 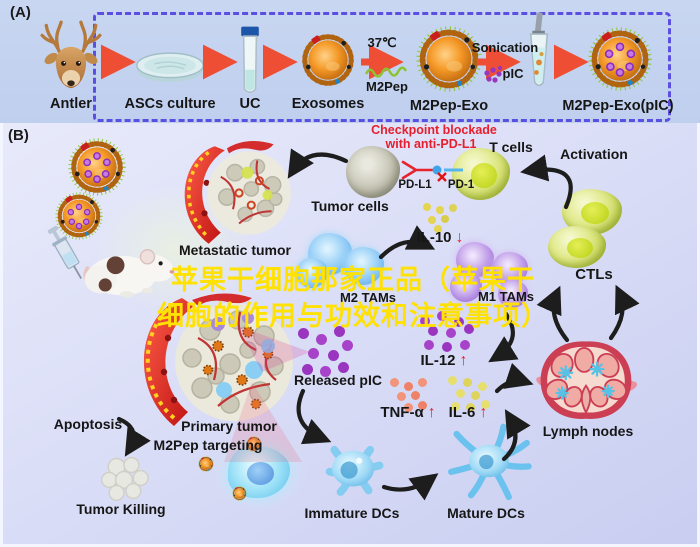 I want to click on exosome-pic-icon, so click(x=620, y=59).